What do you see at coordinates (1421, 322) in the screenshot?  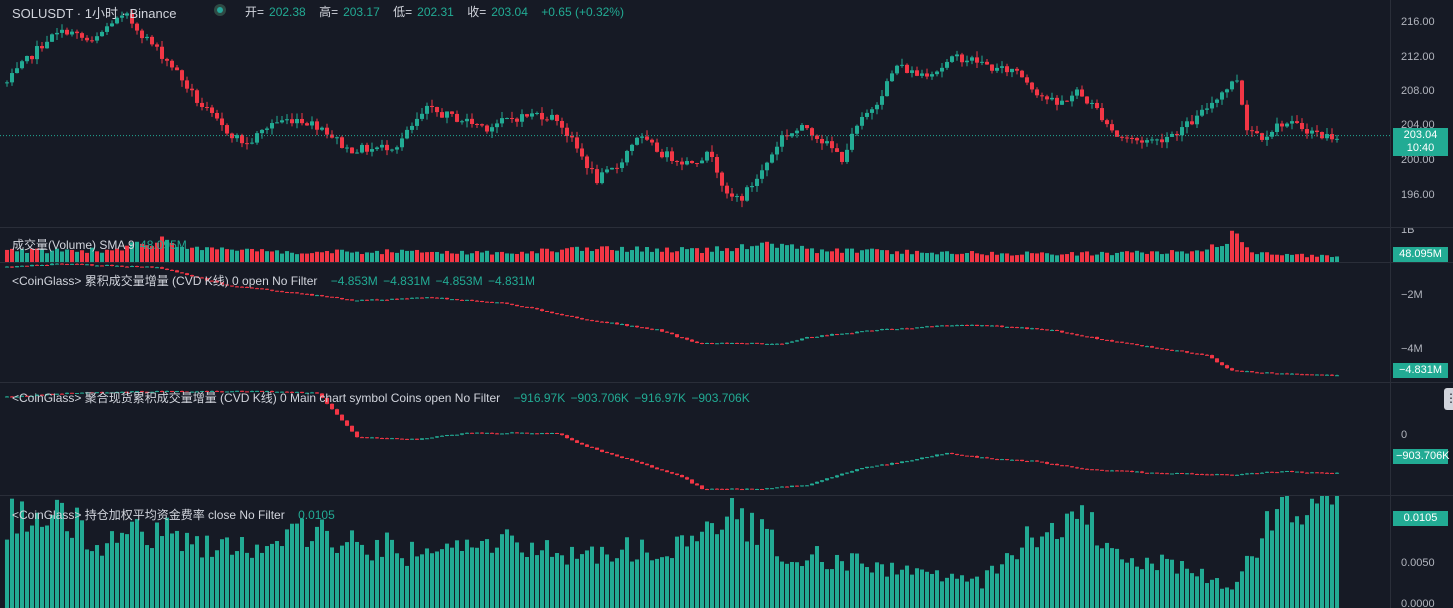 I see `cvd-futures-axis: −2M −4M` at bounding box center [1421, 322].